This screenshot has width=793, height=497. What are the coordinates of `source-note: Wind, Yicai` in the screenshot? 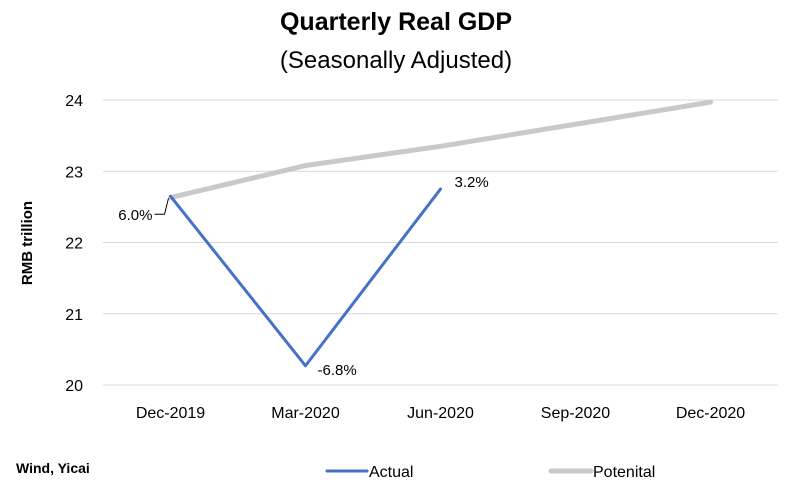 It's located at (53, 468).